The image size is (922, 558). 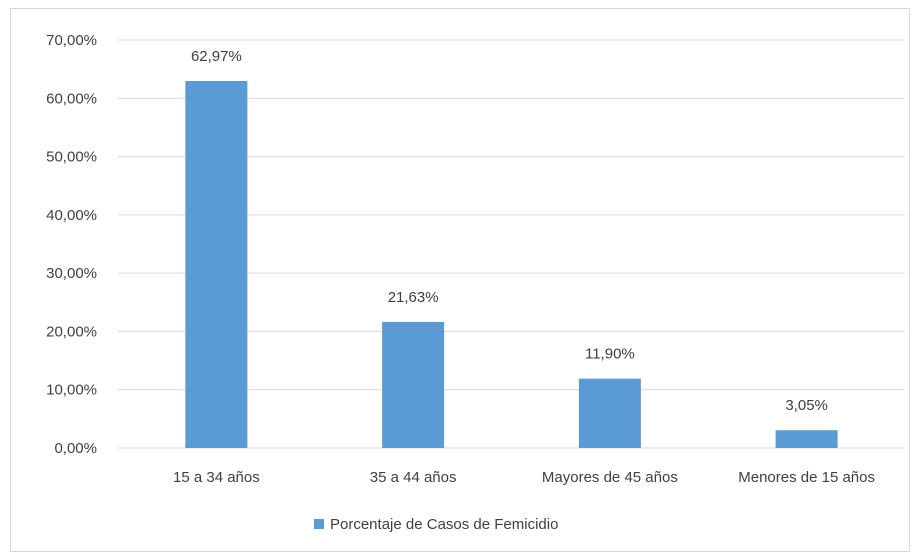 What do you see at coordinates (75, 448) in the screenshot?
I see `y-tick-label: 0,00%` at bounding box center [75, 448].